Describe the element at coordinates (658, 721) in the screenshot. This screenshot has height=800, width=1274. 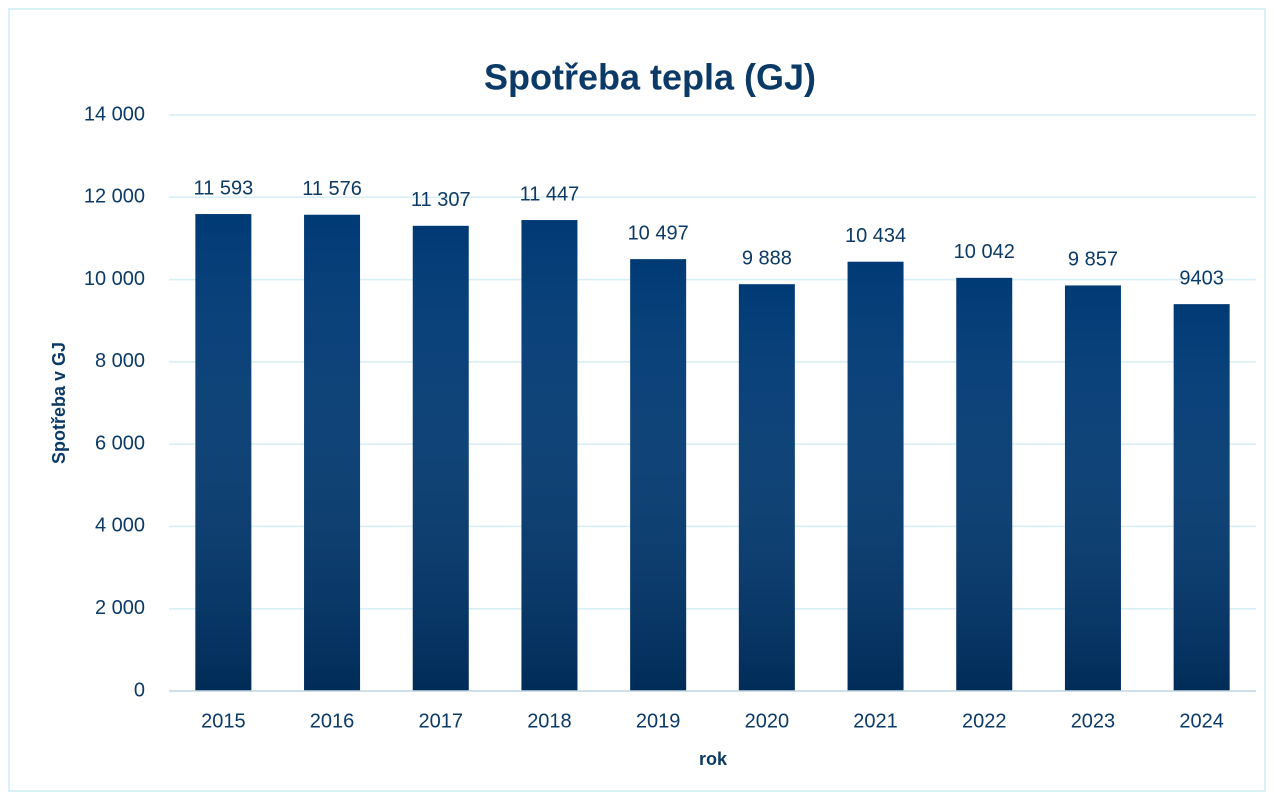
I see `x-tick-label: 2019` at that location.